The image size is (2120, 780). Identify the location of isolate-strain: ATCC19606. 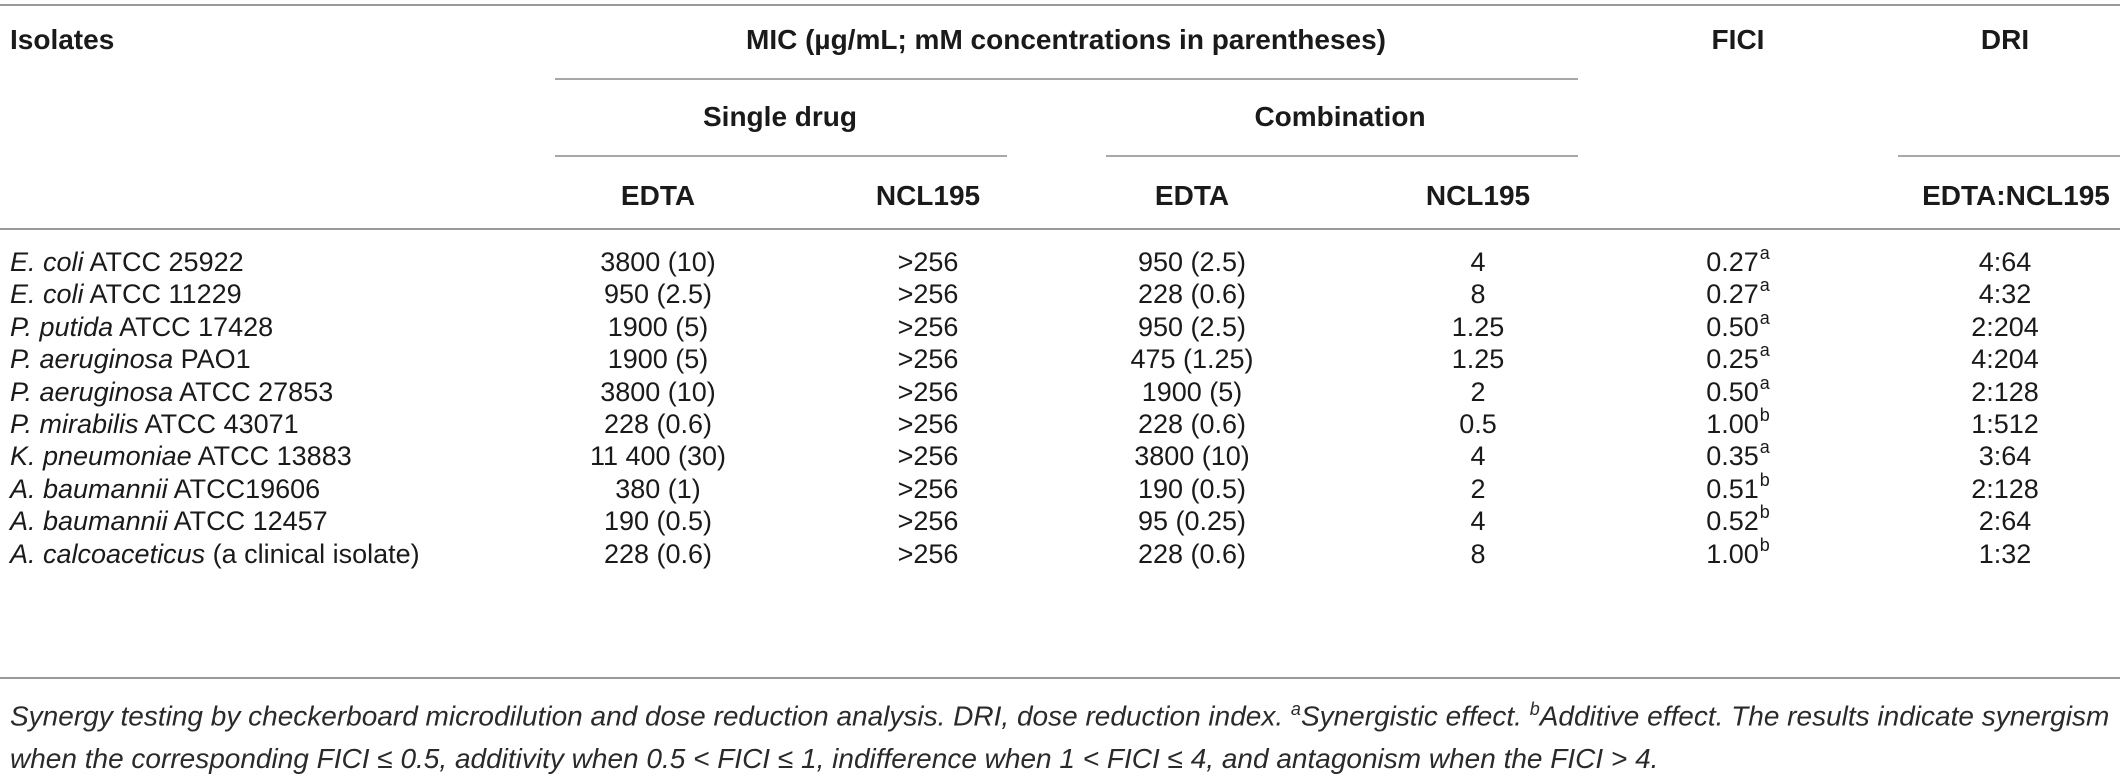
(244, 488).